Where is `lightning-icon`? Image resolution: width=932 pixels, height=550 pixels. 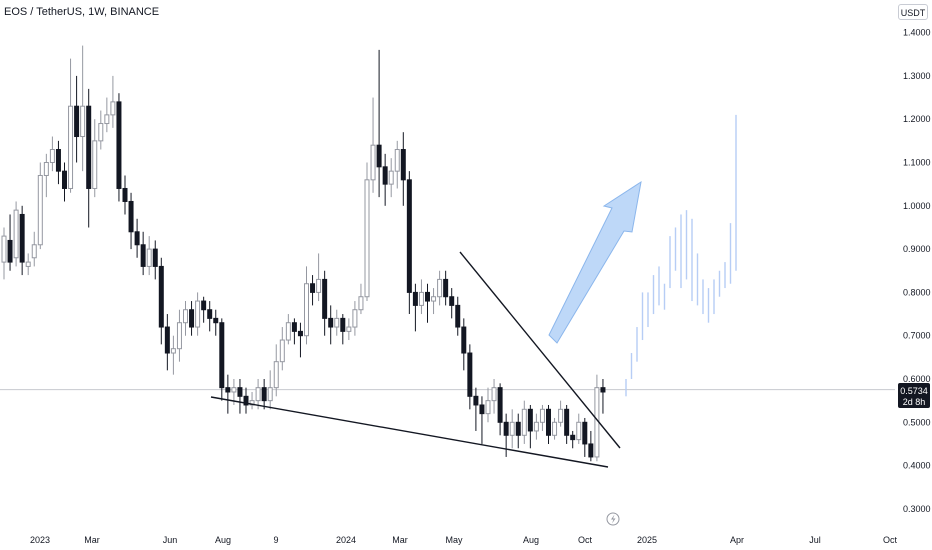
lightning-icon is located at coordinates (613, 519).